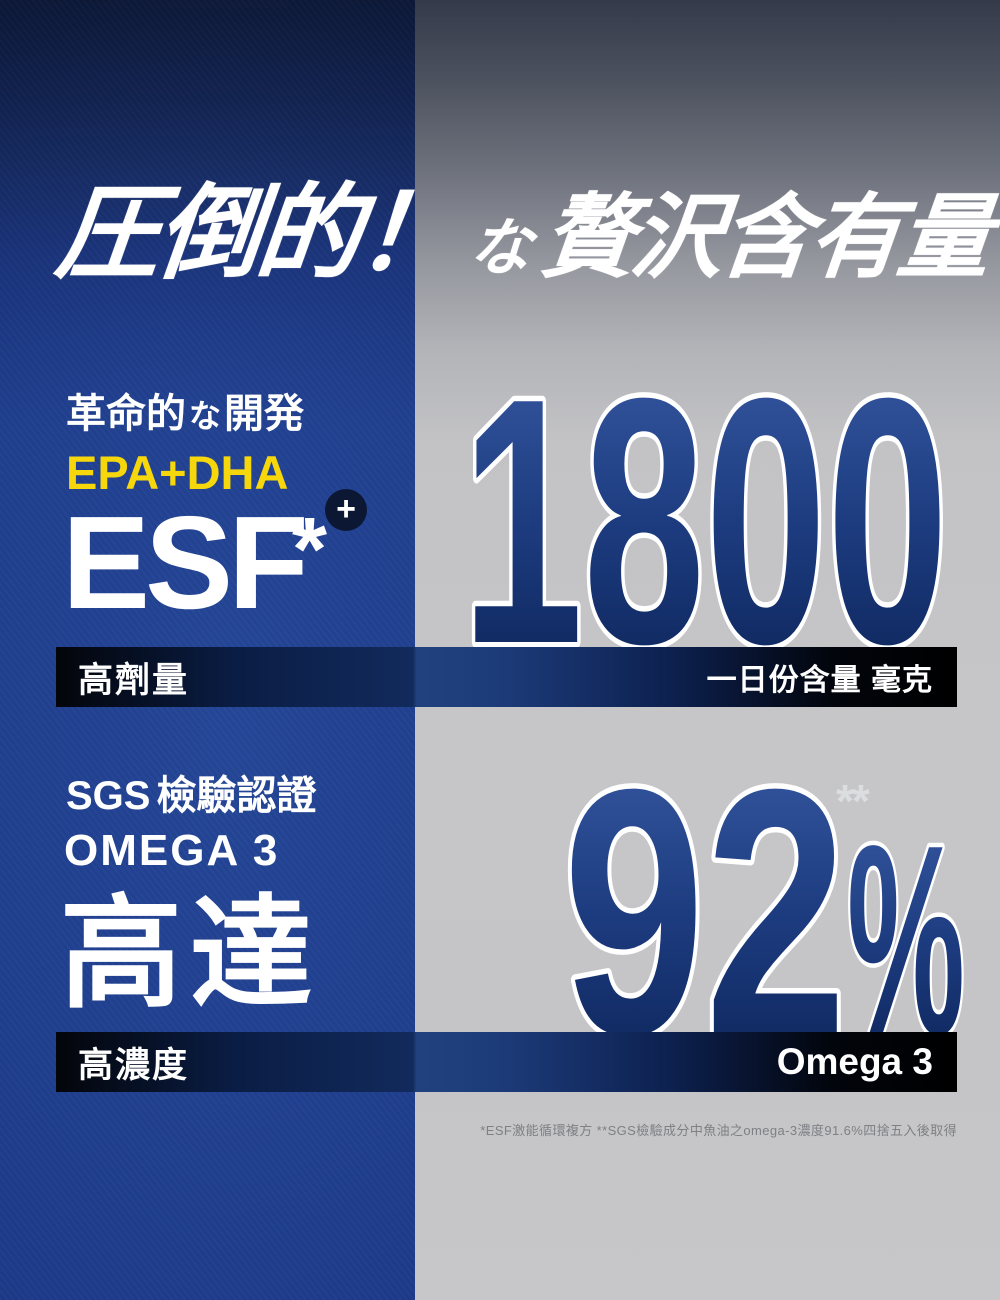 The height and width of the screenshot is (1300, 1000). What do you see at coordinates (906, 920) in the screenshot?
I see `percent-sign: %` at bounding box center [906, 920].